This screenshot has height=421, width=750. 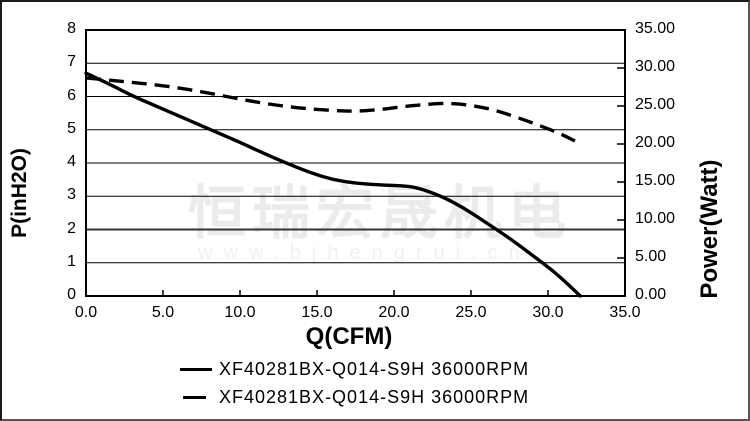 I want to click on x-tick-label: 5.0, so click(x=163, y=312).